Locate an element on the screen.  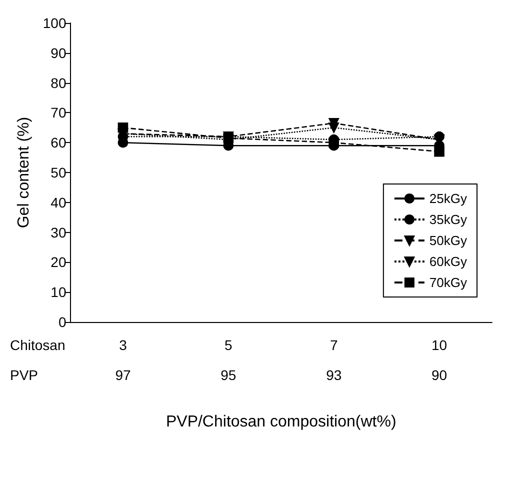
text: Chitosan is located at coordinates (38, 345).